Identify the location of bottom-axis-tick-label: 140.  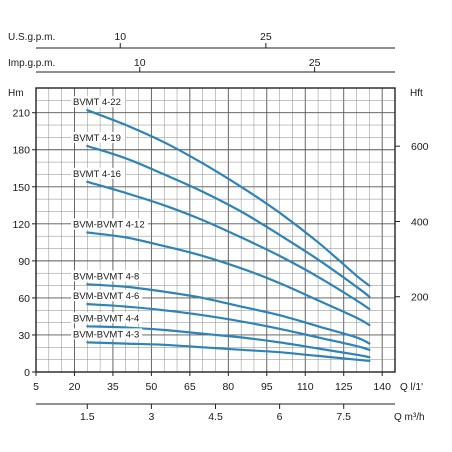
(382, 387).